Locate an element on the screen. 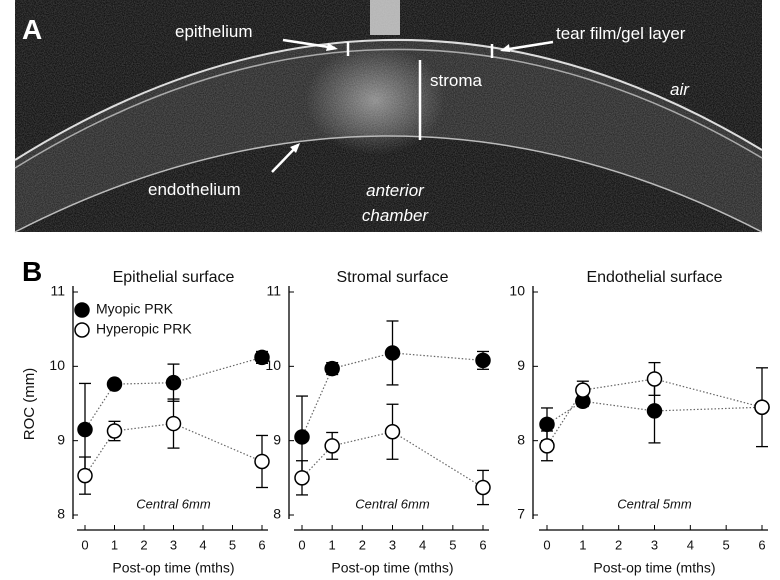  panel-label: B is located at coordinates (32, 271).